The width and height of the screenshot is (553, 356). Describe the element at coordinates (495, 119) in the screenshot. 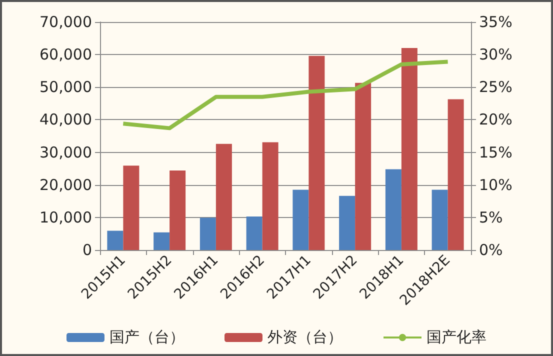

I see `y2-tick-label: 20%` at that location.